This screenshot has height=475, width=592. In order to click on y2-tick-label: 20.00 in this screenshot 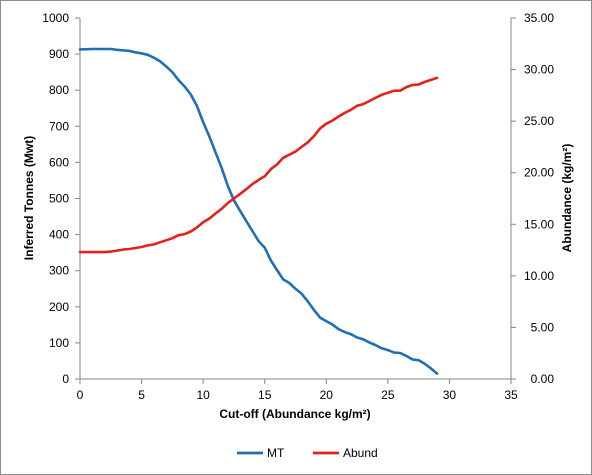, I will do `click(539, 173)`.